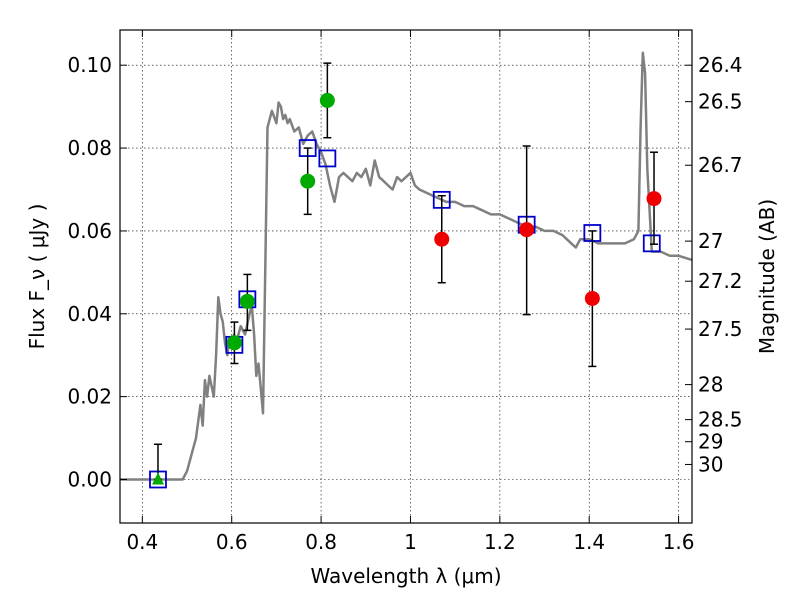 The image size is (800, 600). What do you see at coordinates (89, 397) in the screenshot?
I see `y-tick-label: 0.02` at bounding box center [89, 397].